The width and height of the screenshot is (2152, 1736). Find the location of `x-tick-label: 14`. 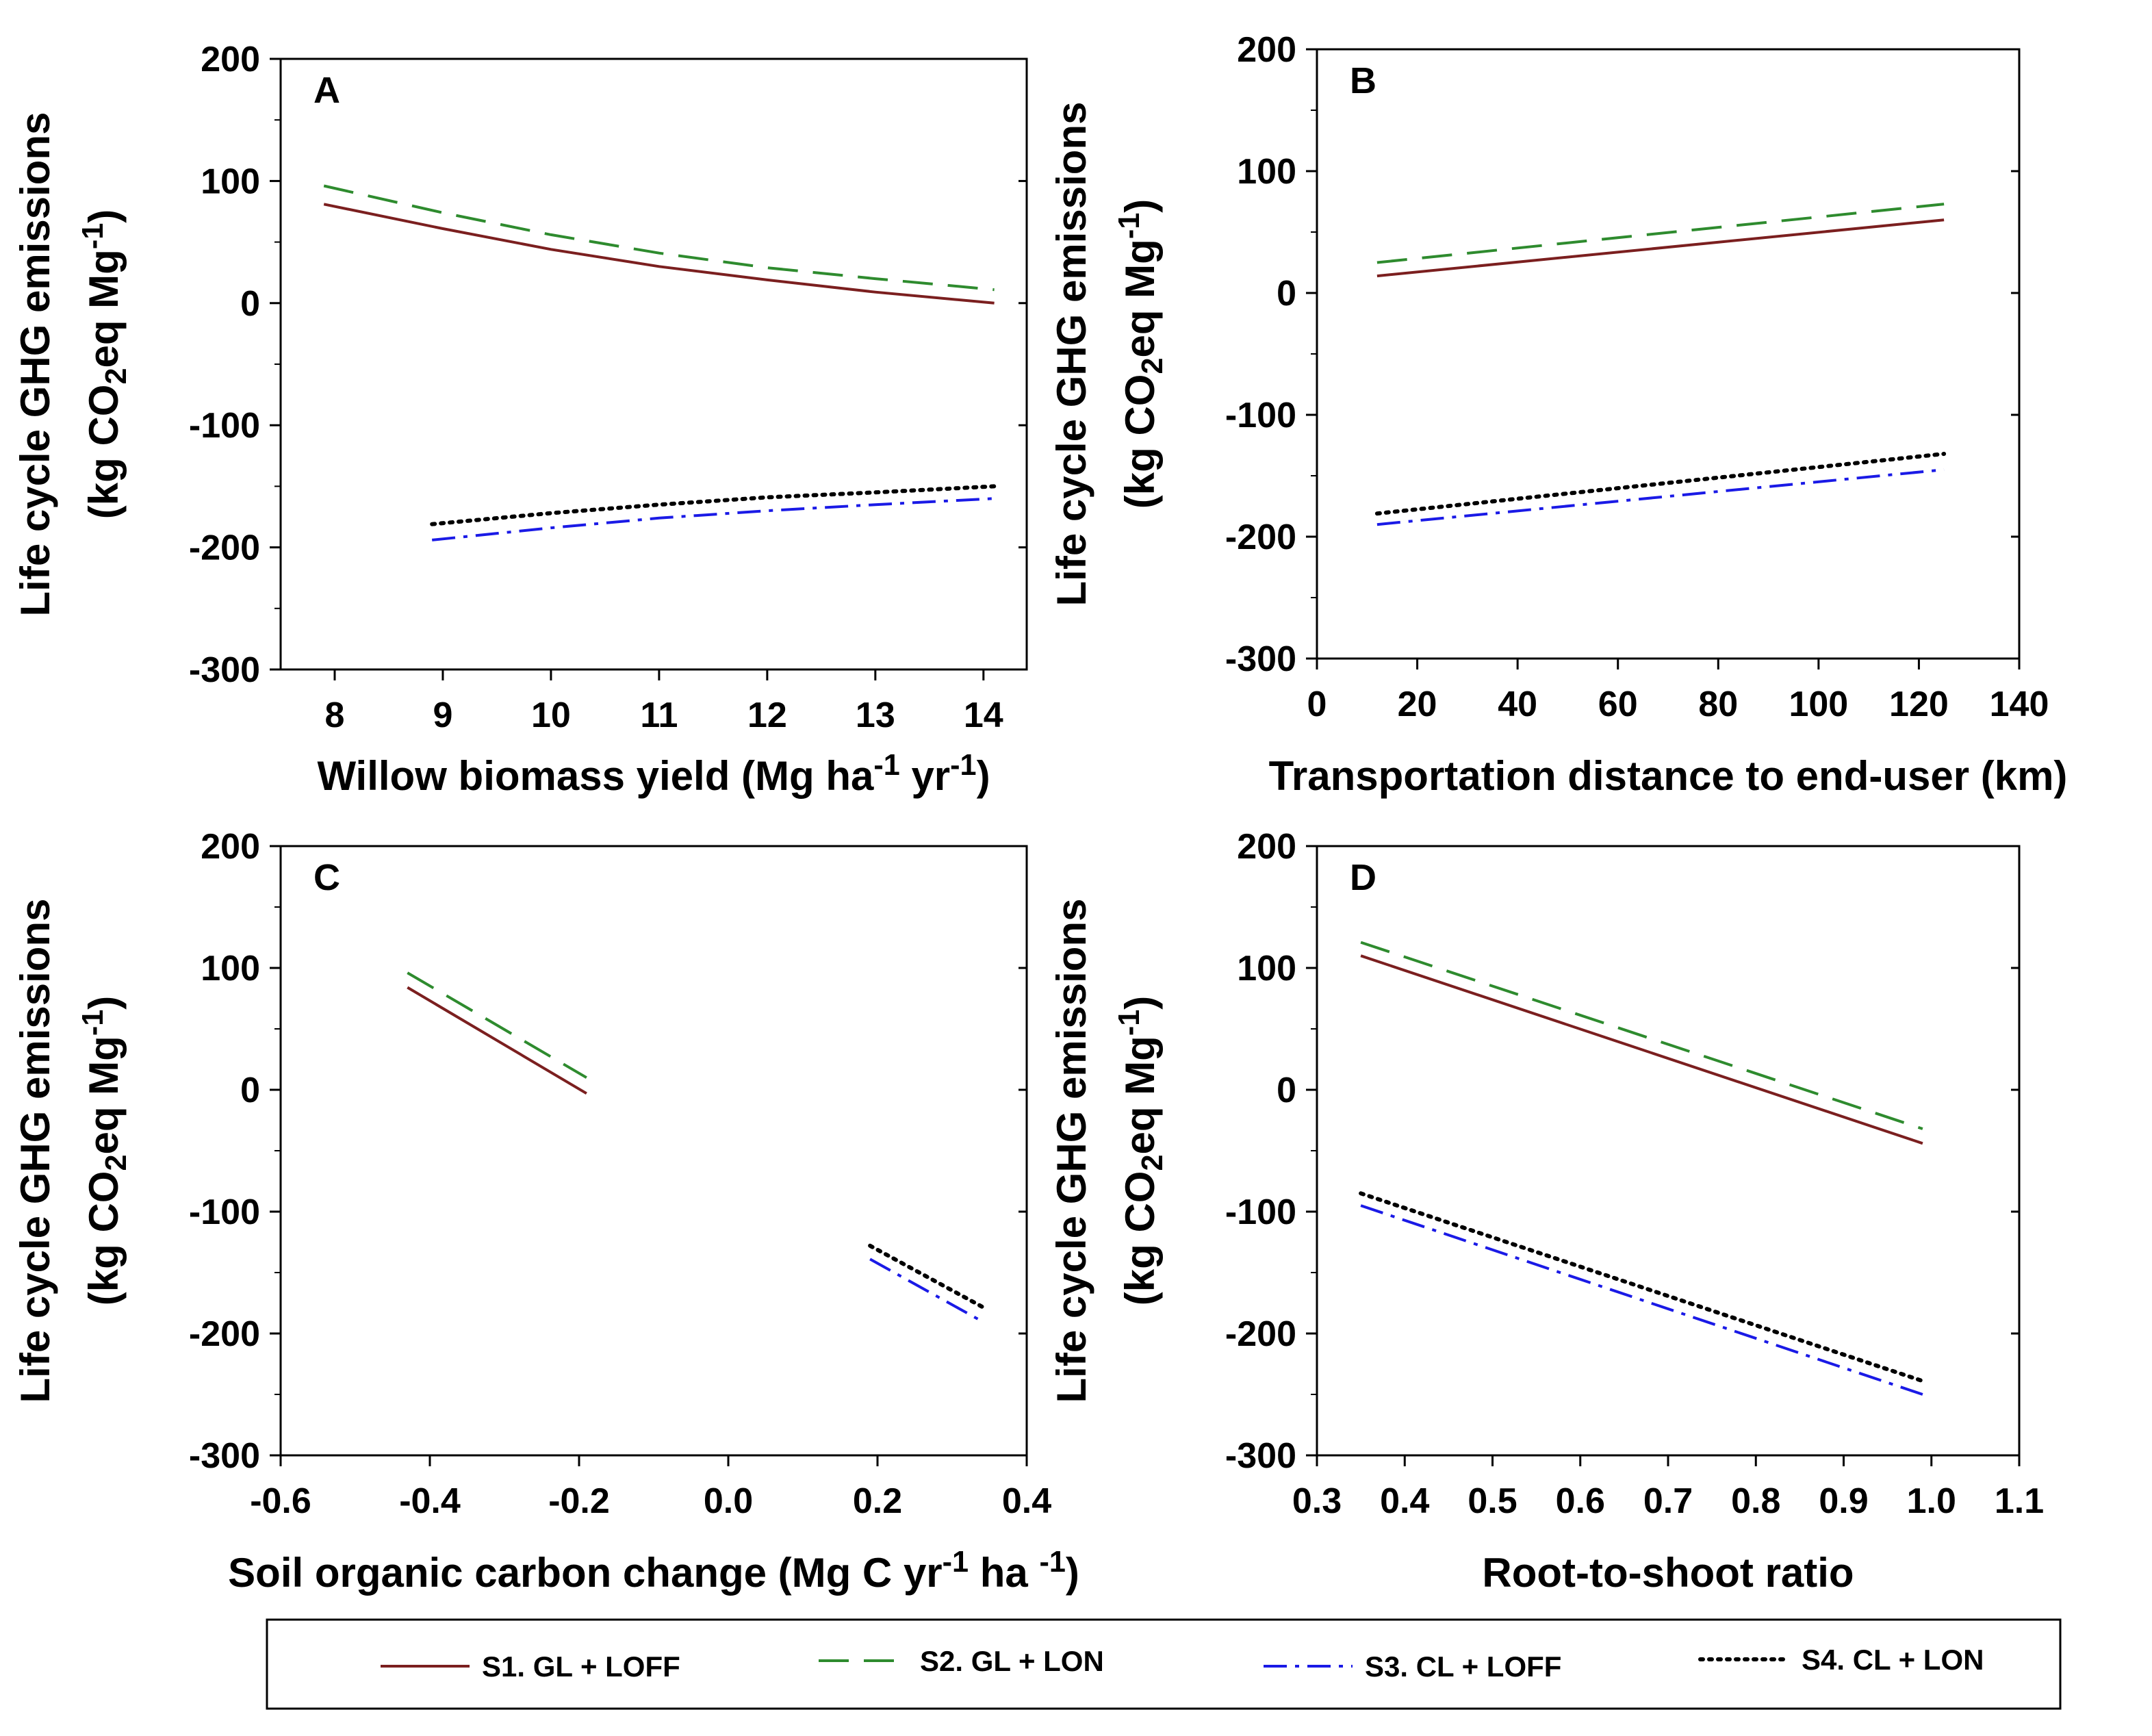

x-tick-label: 14 is located at coordinates (983, 715).